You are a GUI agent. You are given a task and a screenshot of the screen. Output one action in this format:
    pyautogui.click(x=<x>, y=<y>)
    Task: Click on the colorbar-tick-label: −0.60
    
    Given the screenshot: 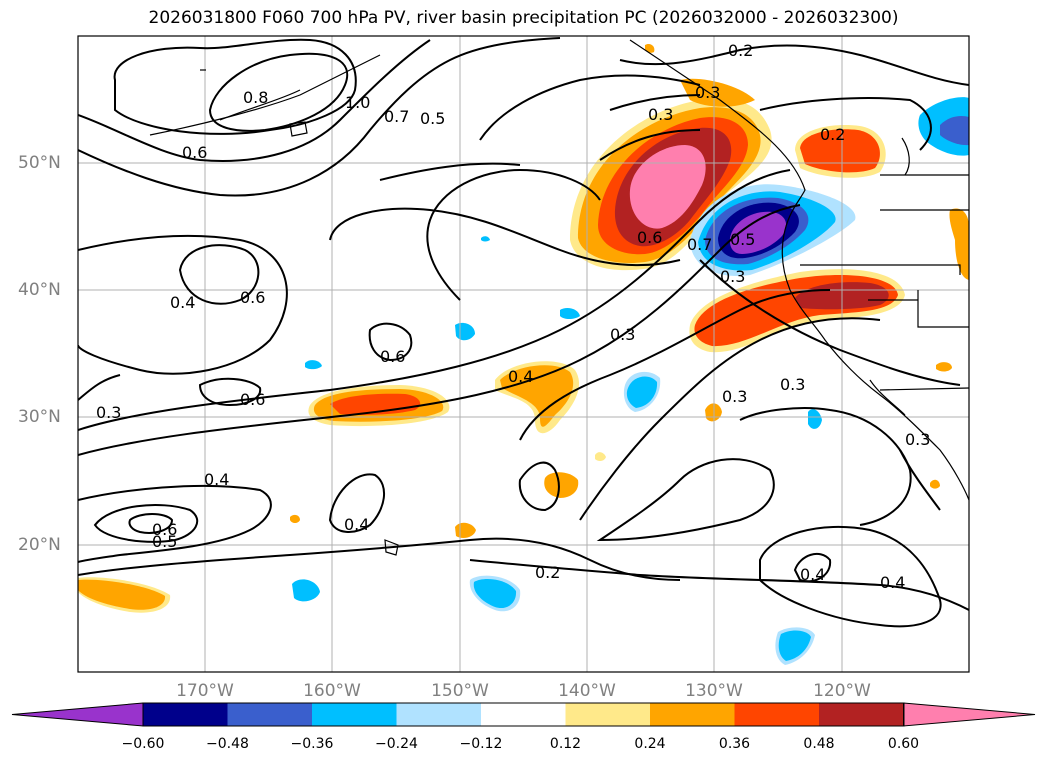 What is the action you would take?
    pyautogui.click(x=143, y=744)
    